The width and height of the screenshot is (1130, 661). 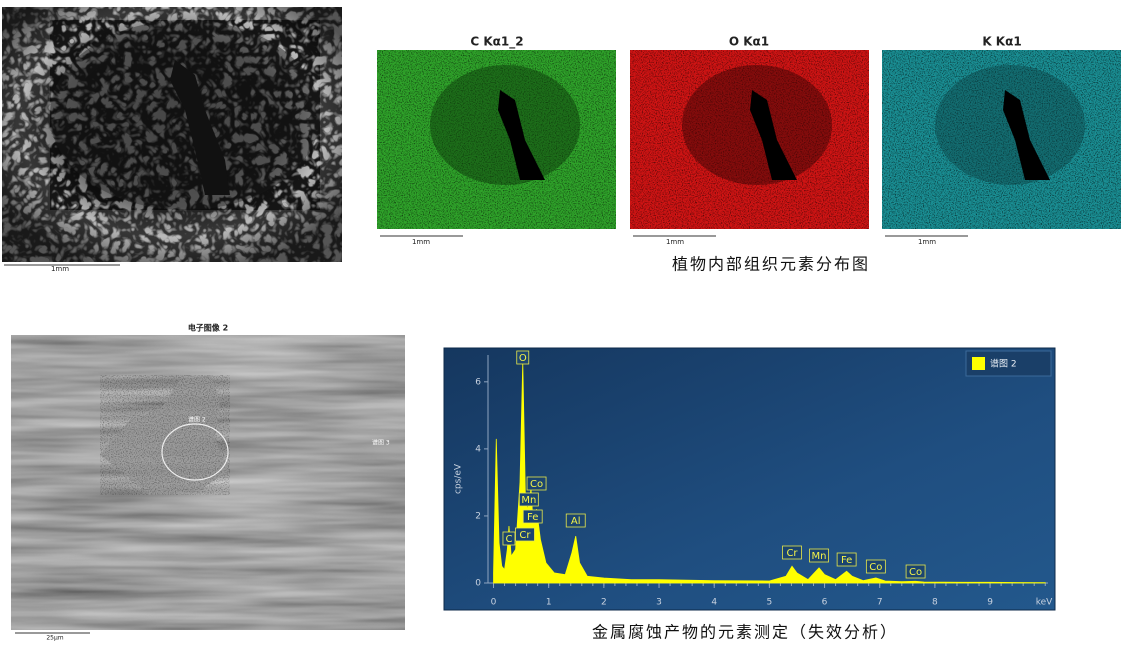 I want to click on x-tick-label: 2, so click(x=604, y=603).